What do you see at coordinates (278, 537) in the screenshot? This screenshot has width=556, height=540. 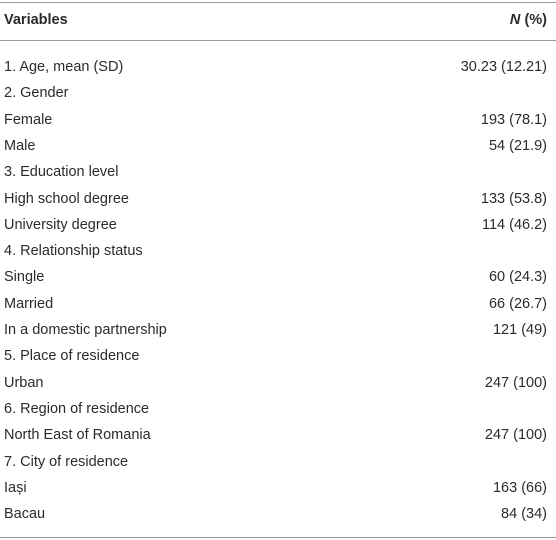 I see `bottom-rule` at bounding box center [278, 537].